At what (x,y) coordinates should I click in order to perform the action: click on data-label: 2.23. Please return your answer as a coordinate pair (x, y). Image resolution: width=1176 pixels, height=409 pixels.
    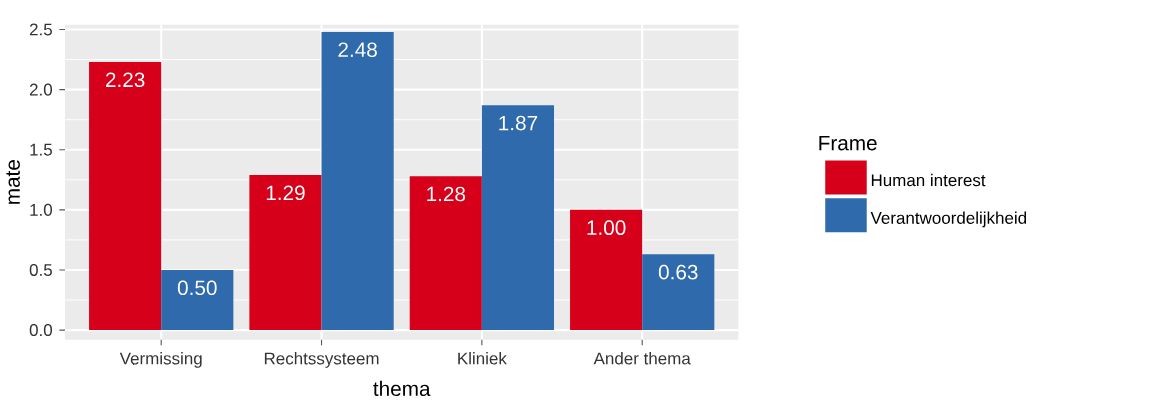
    Looking at the image, I should click on (125, 79).